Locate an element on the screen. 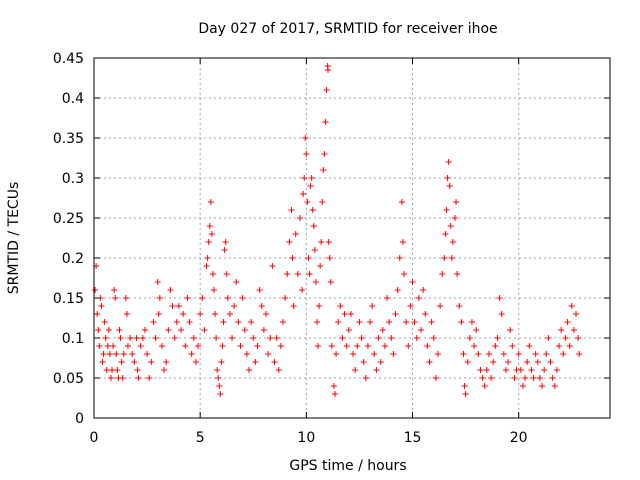  x-tick-label: 15 is located at coordinates (413, 438).